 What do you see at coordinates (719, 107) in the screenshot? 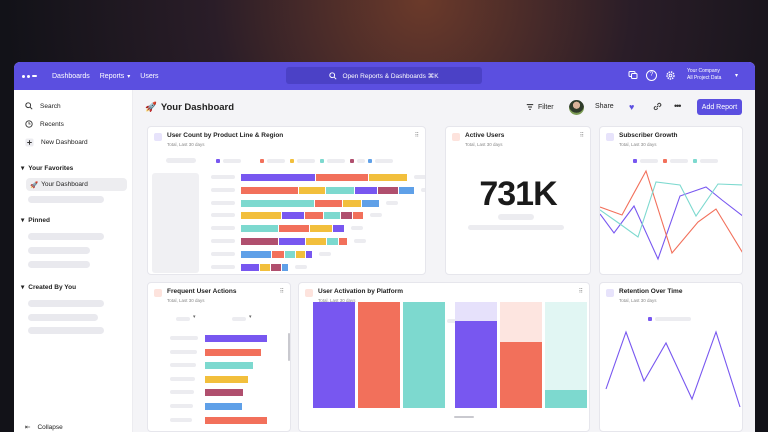
I see `add-report-button: Add Report` at bounding box center [719, 107].